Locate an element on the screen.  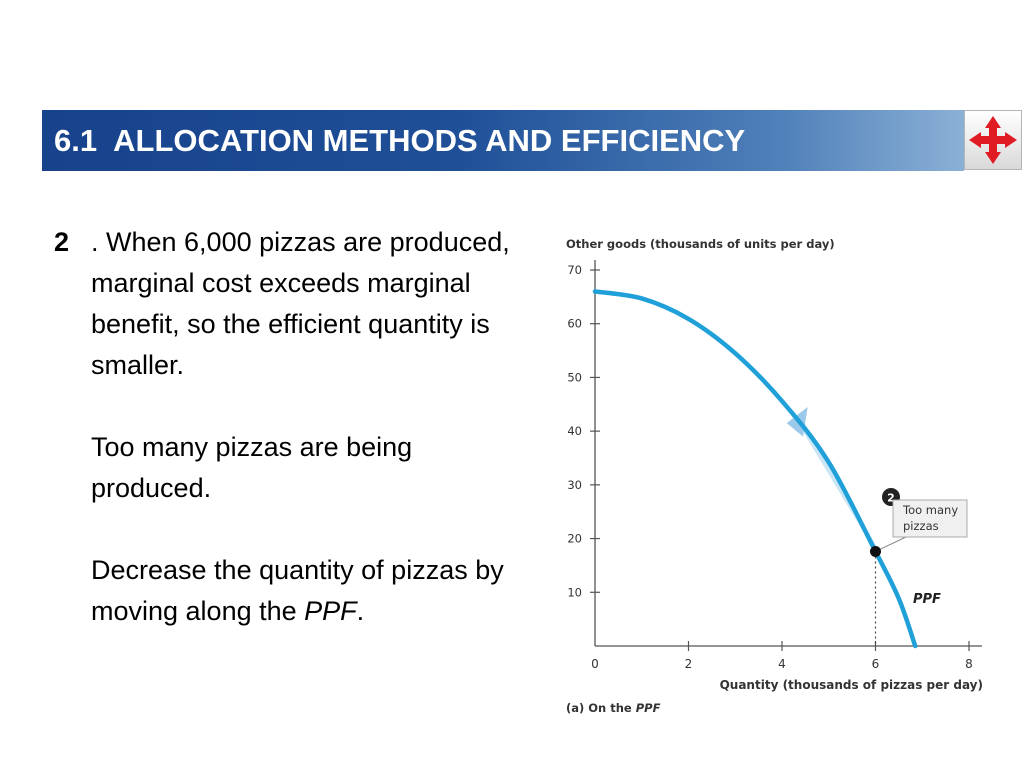
action-text-period: . is located at coordinates (360, 611).